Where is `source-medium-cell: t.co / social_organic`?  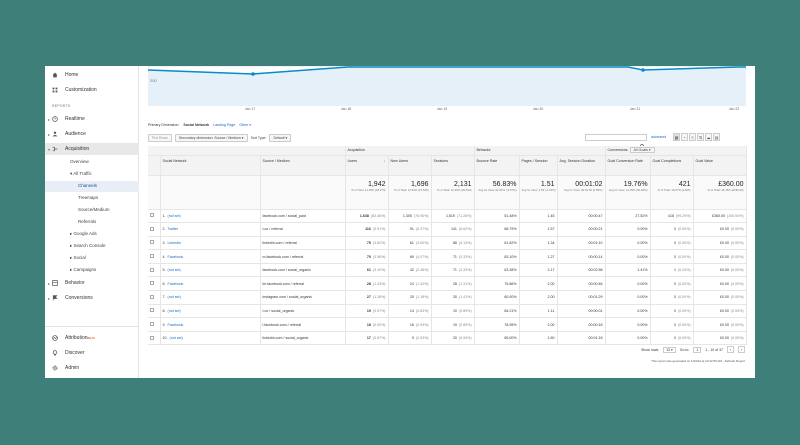 source-medium-cell: t.co / social_organic is located at coordinates (303, 311).